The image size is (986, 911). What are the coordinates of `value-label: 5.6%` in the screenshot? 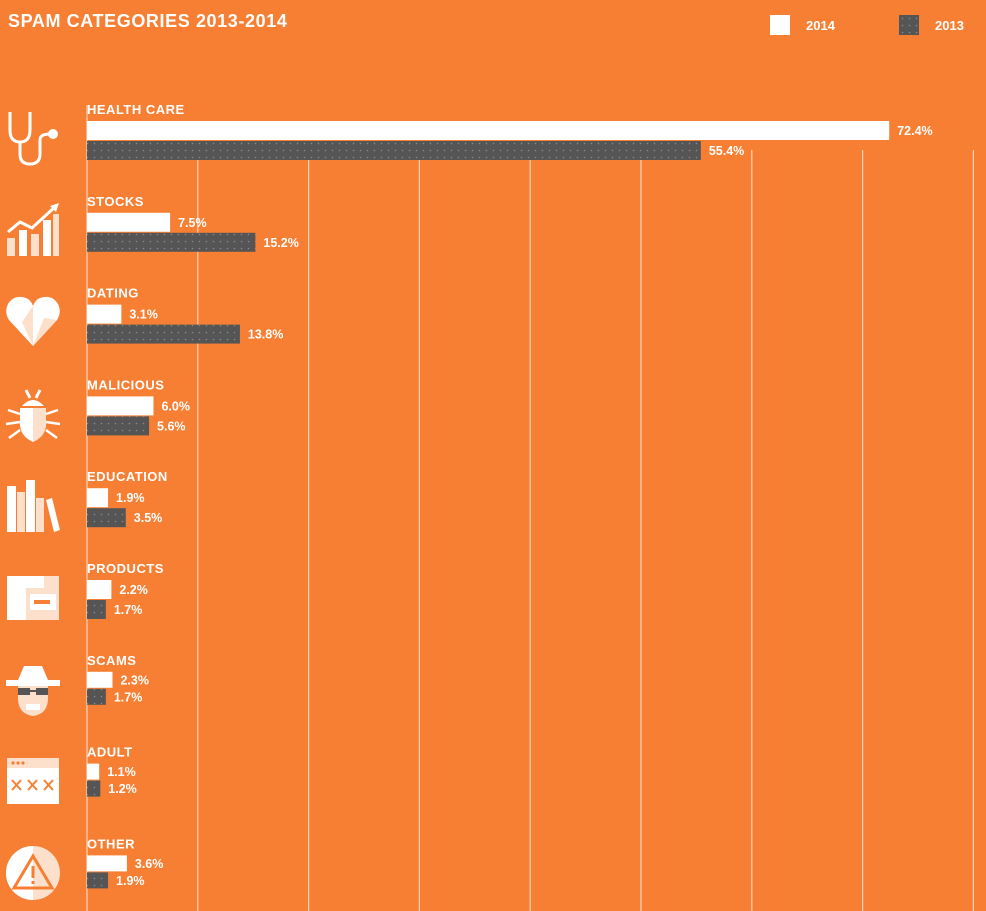 It's located at (171, 426).